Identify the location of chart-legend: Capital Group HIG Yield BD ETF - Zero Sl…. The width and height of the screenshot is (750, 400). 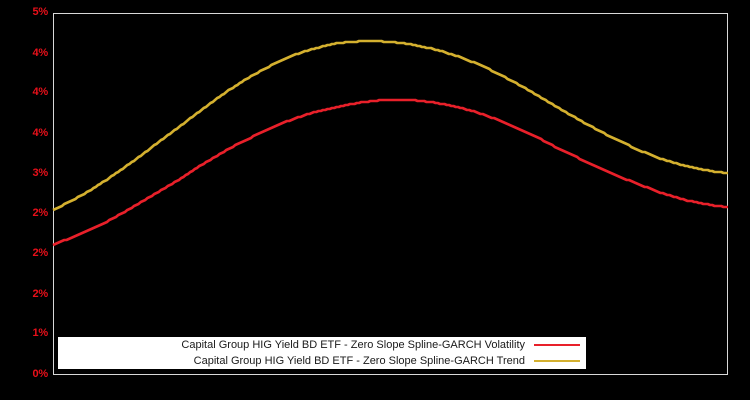
(322, 353).